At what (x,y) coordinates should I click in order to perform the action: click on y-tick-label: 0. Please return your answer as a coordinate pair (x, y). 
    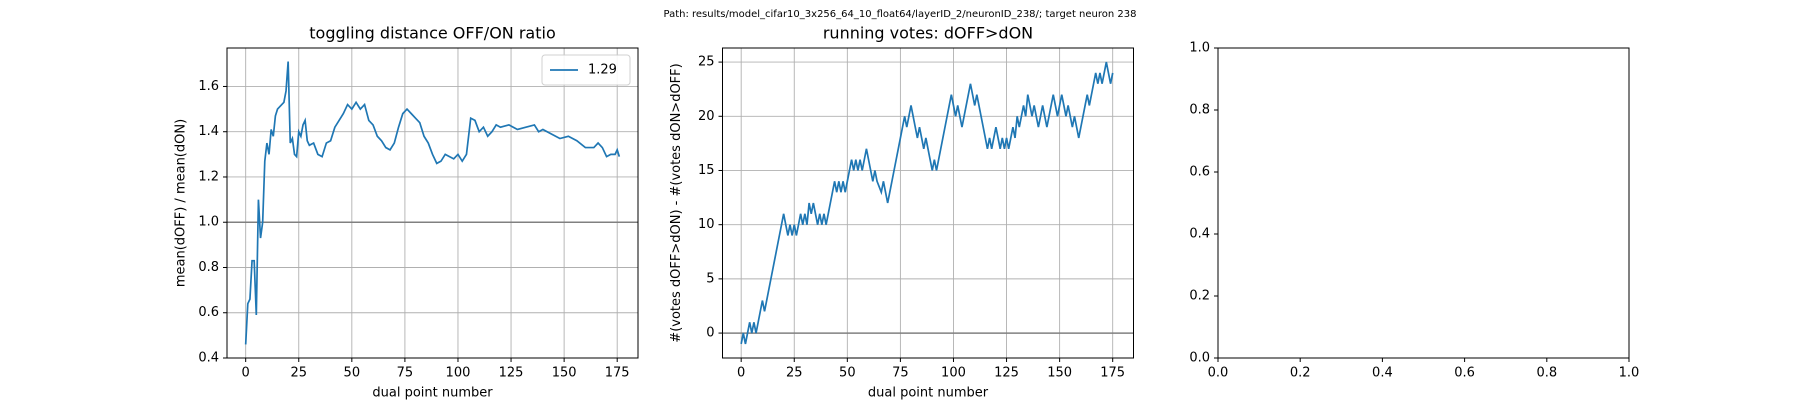
    Looking at the image, I should click on (710, 333).